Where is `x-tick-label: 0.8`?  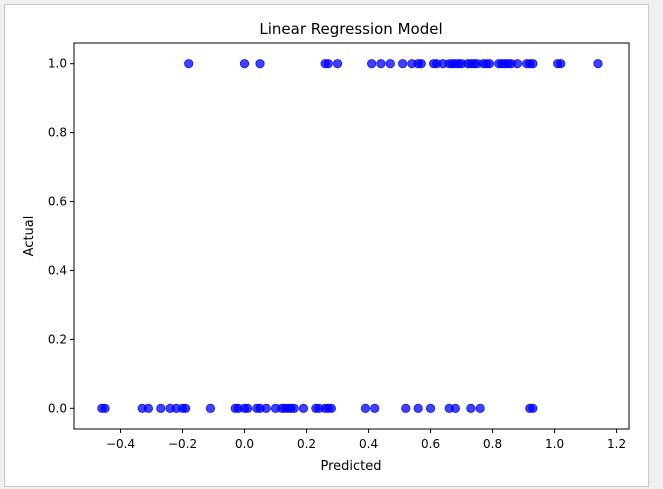
x-tick-label: 0.8 is located at coordinates (492, 444).